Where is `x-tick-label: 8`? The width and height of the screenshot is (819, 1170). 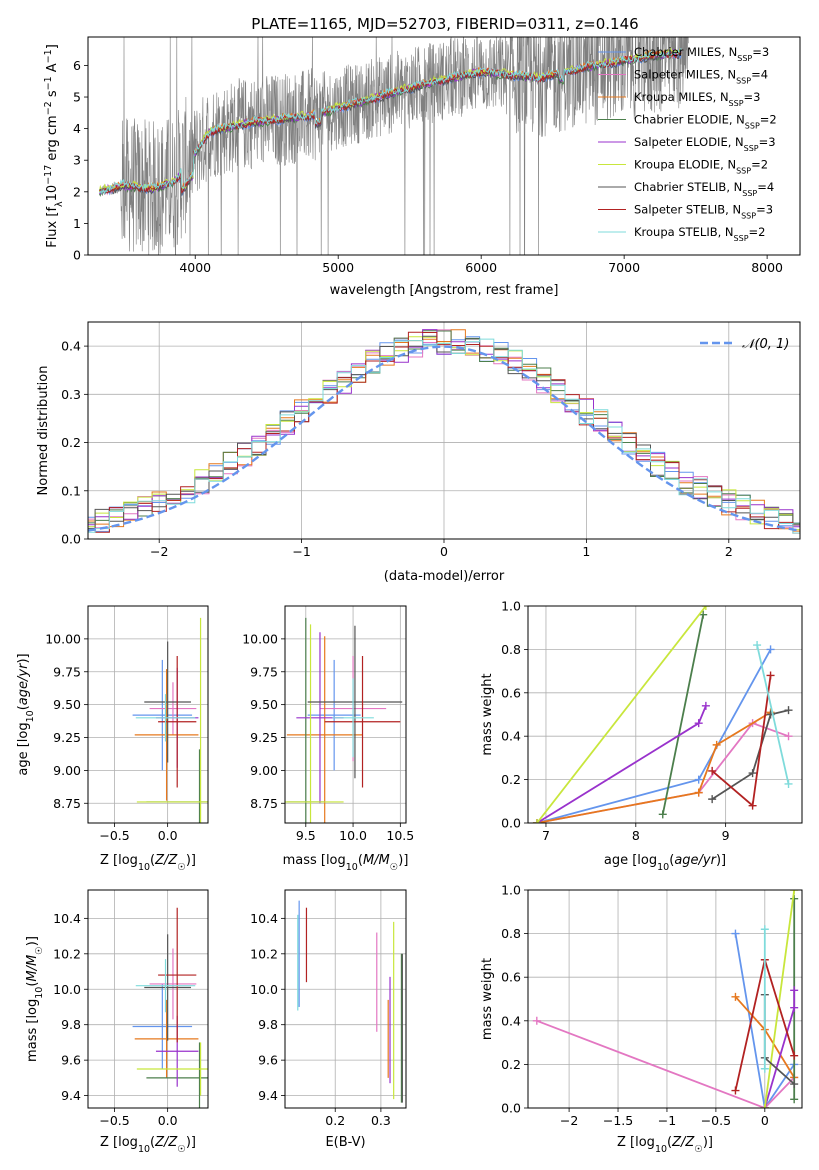
x-tick-label: 8 is located at coordinates (636, 835).